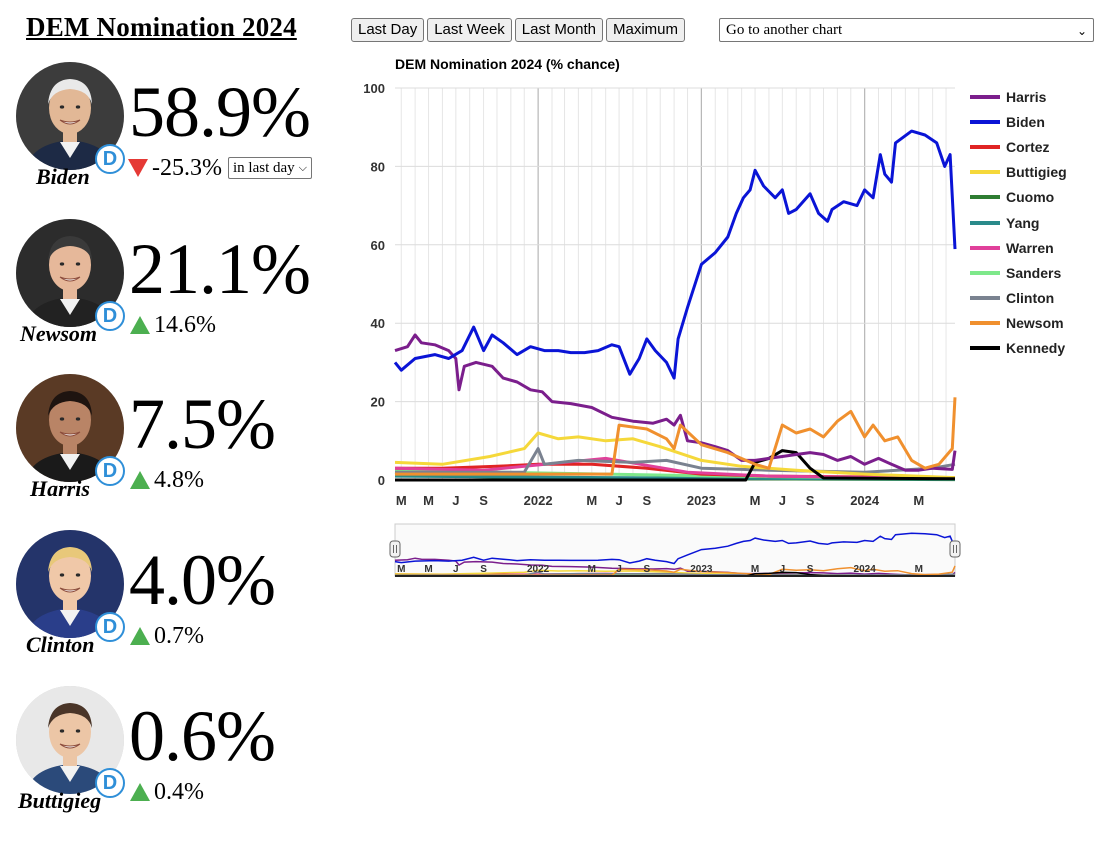 Image resolution: width=1104 pixels, height=852 pixels. Describe the element at coordinates (1081, 31) in the screenshot. I see `chevron-down-icon: ⌄` at that location.